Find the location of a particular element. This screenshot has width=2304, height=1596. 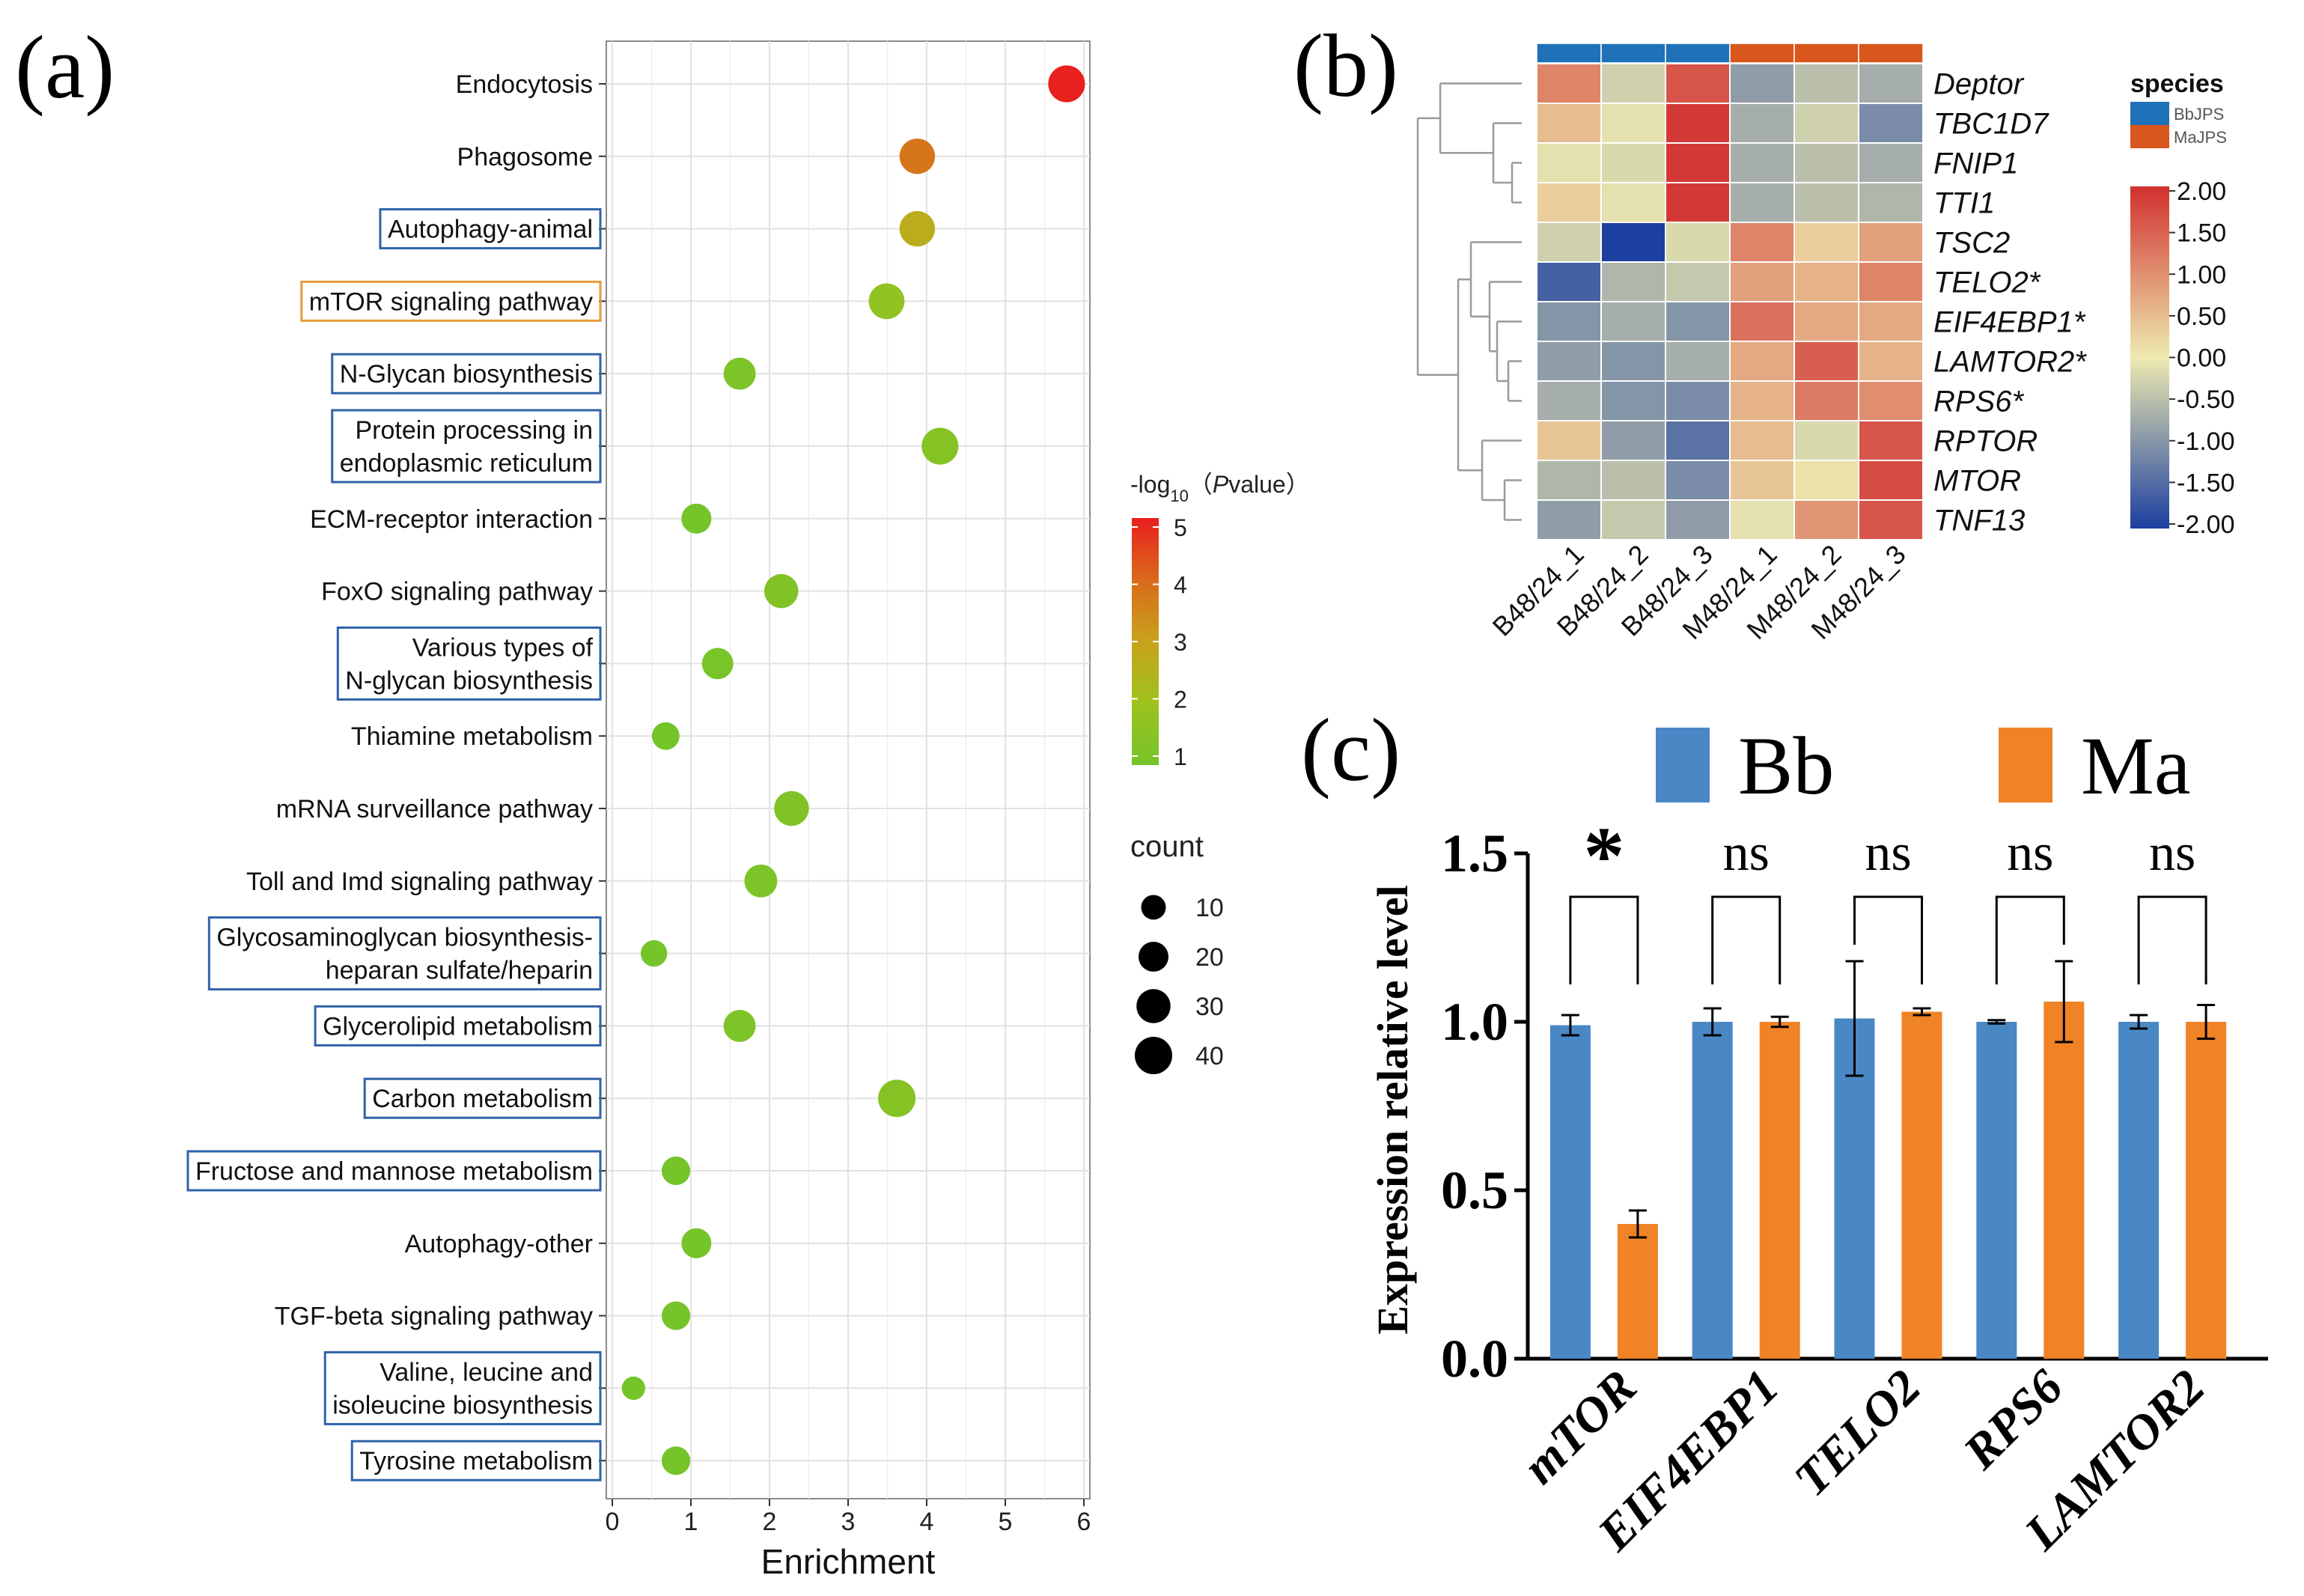

size-legend-dot is located at coordinates (1153, 1006).